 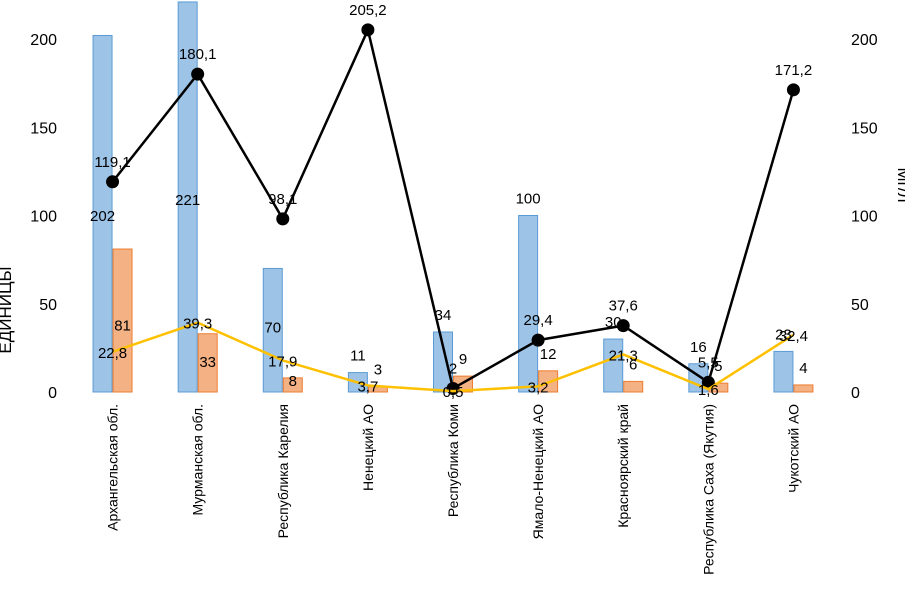 What do you see at coordinates (368, 10) in the screenshot?
I see `line-data-label: 205,2` at bounding box center [368, 10].